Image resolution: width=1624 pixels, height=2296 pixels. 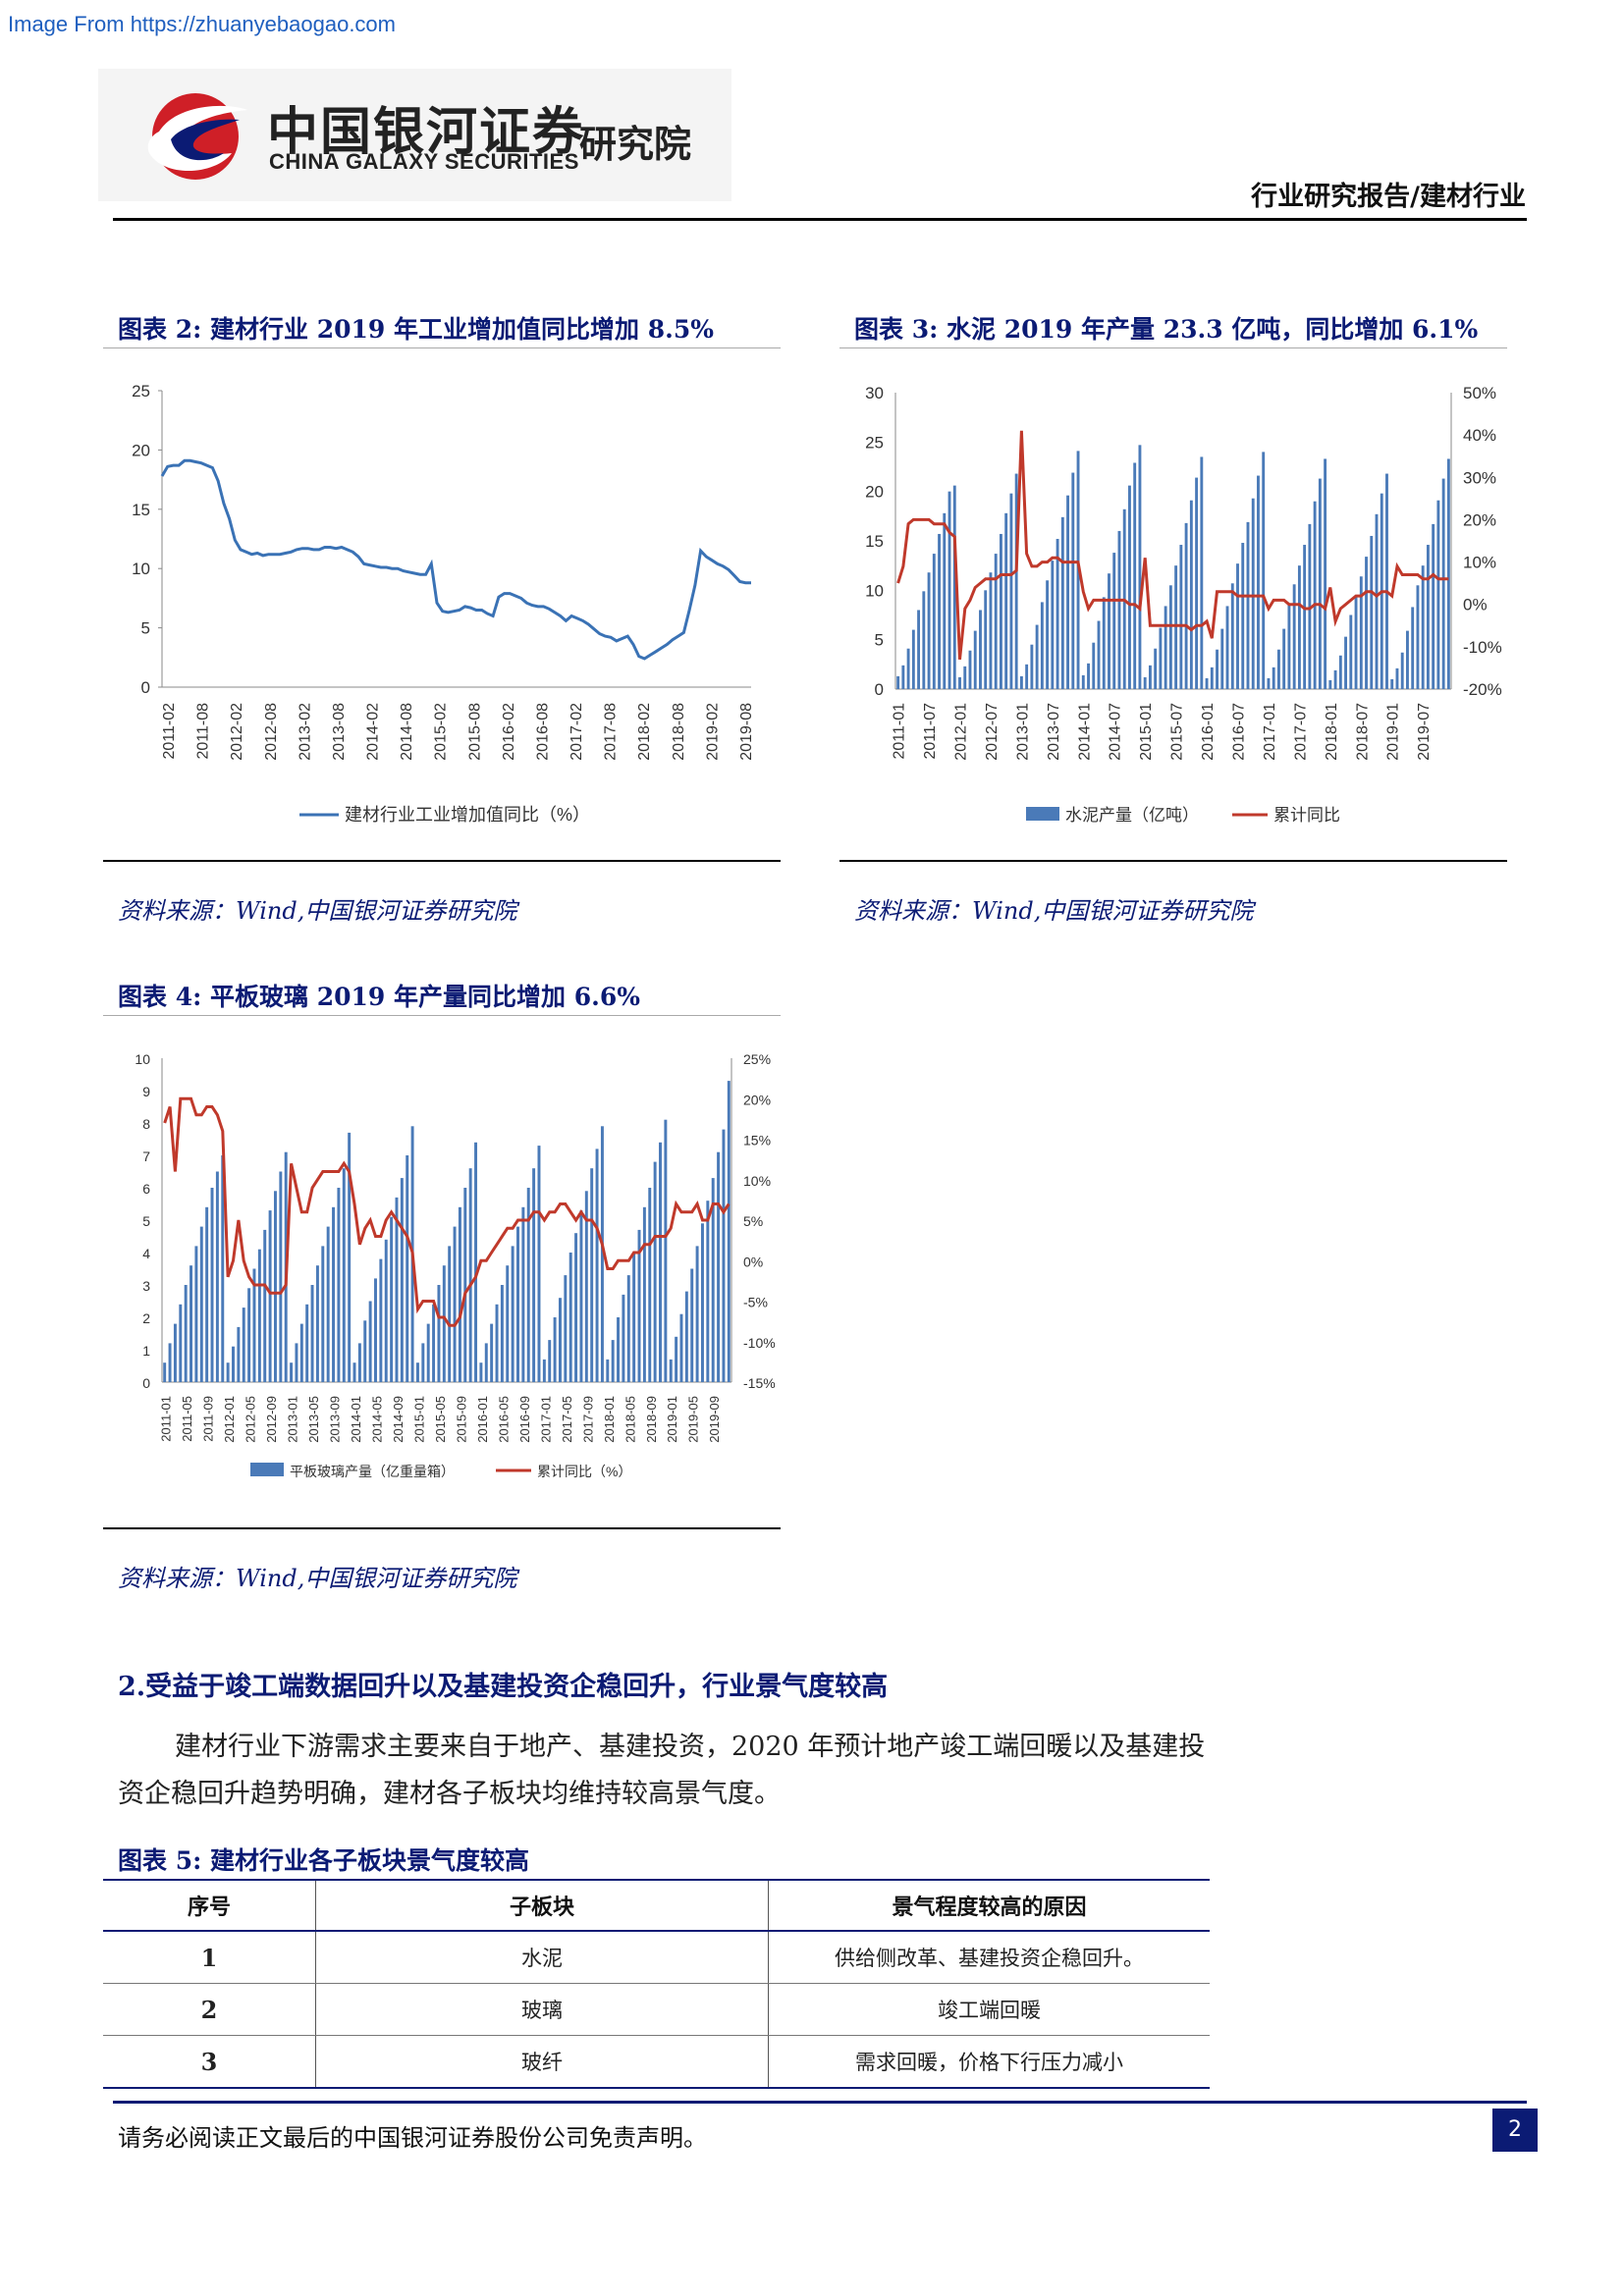 What do you see at coordinates (426, 132) in the screenshot?
I see `brand-chinese-name: 中国银河证券` at bounding box center [426, 132].